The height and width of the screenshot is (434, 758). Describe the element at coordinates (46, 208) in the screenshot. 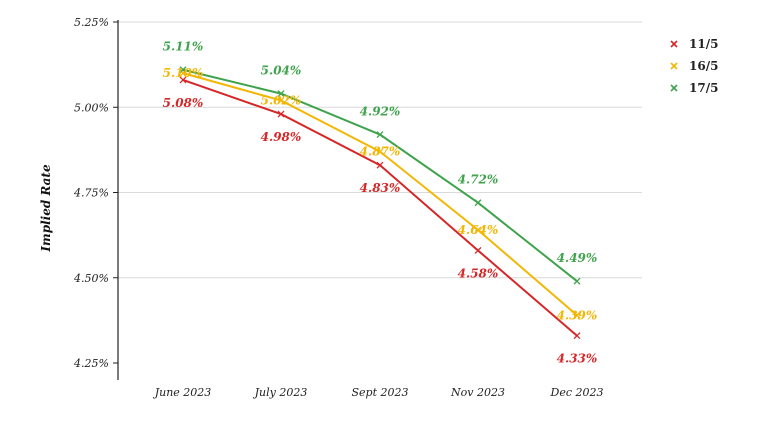

I see `y-axis-title: Implied Rate` at that location.